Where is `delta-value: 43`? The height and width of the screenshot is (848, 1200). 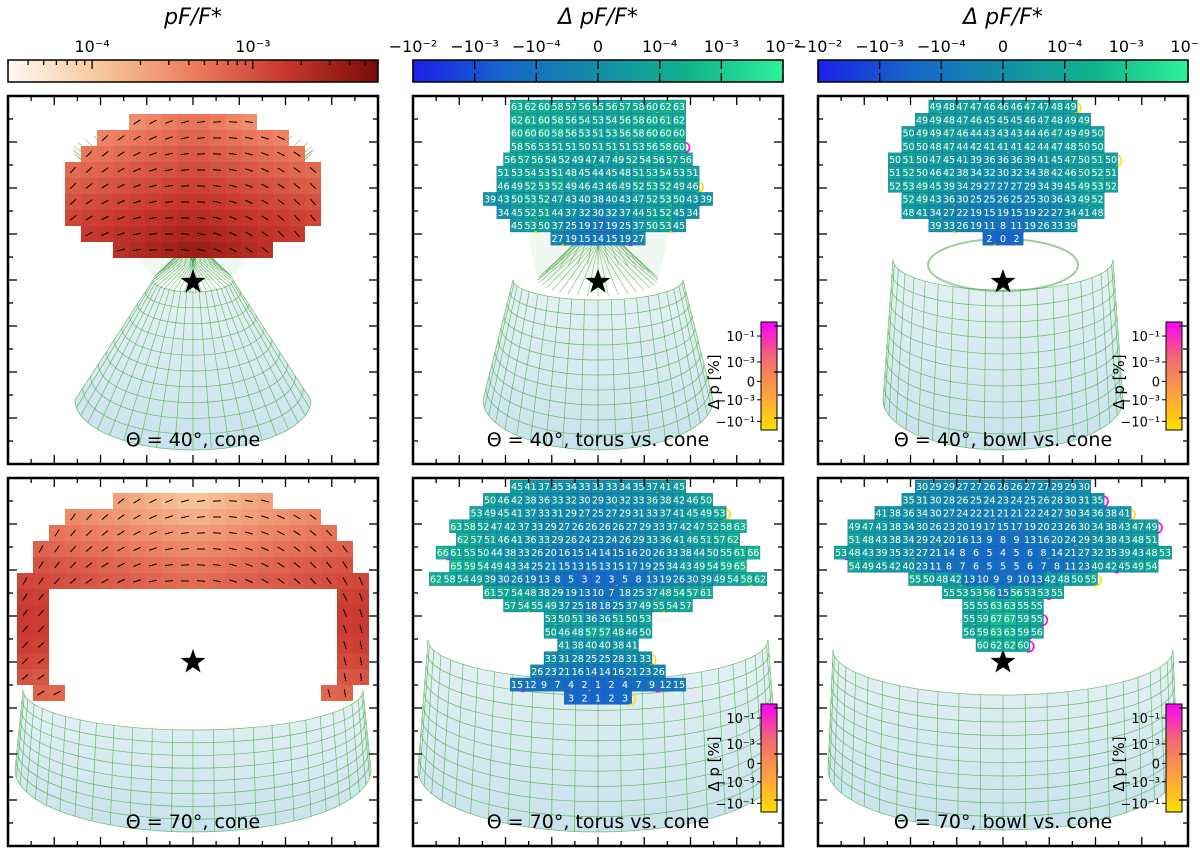
delta-value: 43 is located at coordinates (1124, 540).